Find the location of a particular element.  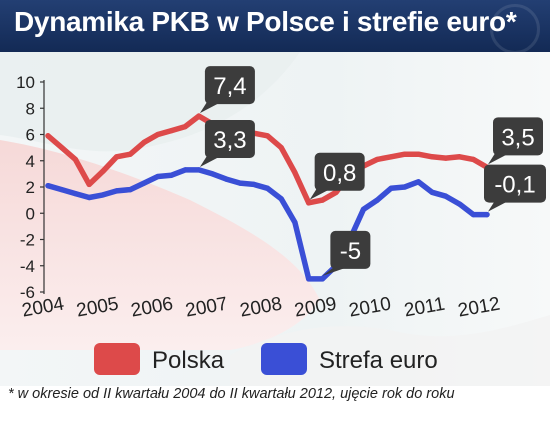

callout: 7,4 is located at coordinates (227, 90).